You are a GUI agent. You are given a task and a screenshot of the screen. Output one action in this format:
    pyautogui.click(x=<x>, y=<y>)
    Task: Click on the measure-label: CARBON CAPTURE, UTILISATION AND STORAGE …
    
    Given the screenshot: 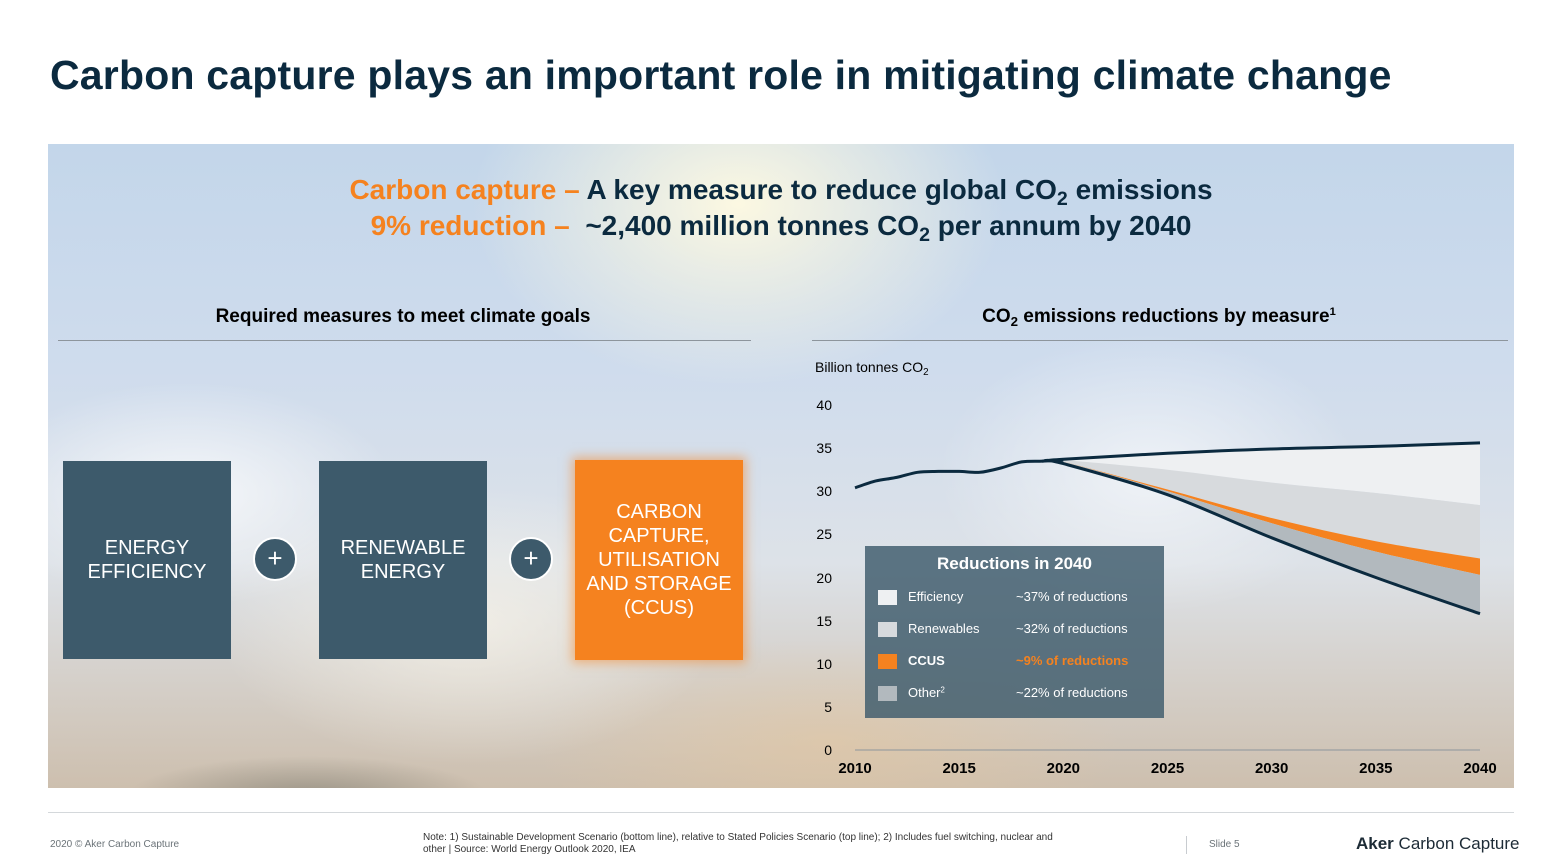 What is the action you would take?
    pyautogui.click(x=659, y=560)
    